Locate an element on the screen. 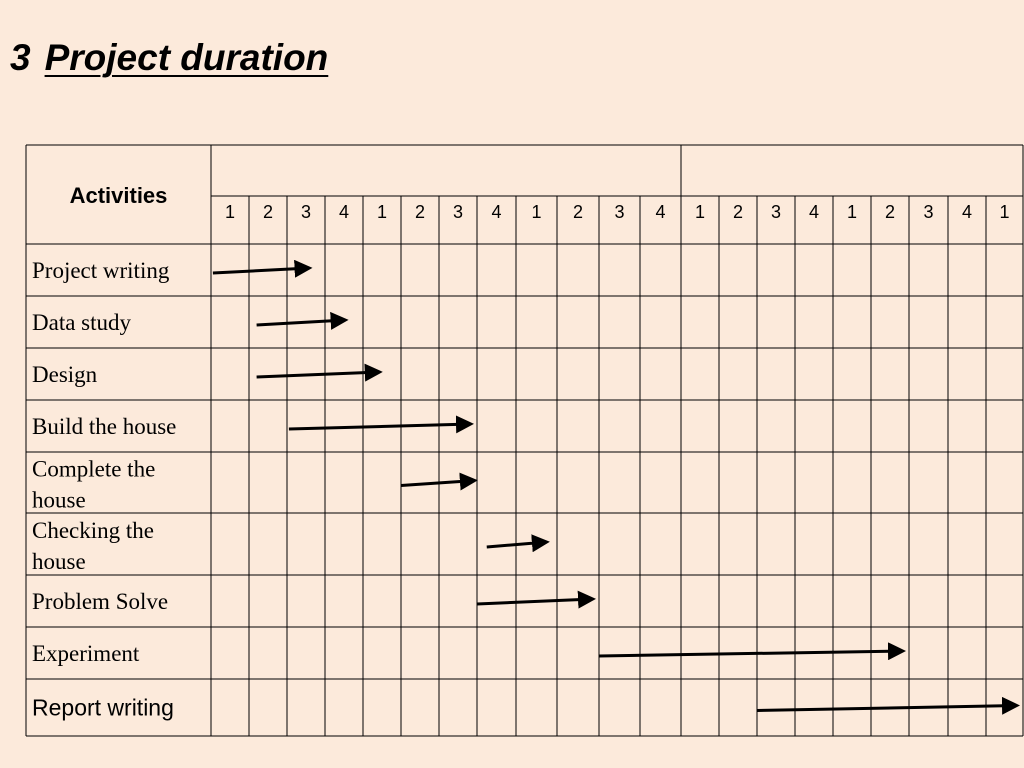 This screenshot has width=1024, height=768. activity-label: Checking the is located at coordinates (93, 530).